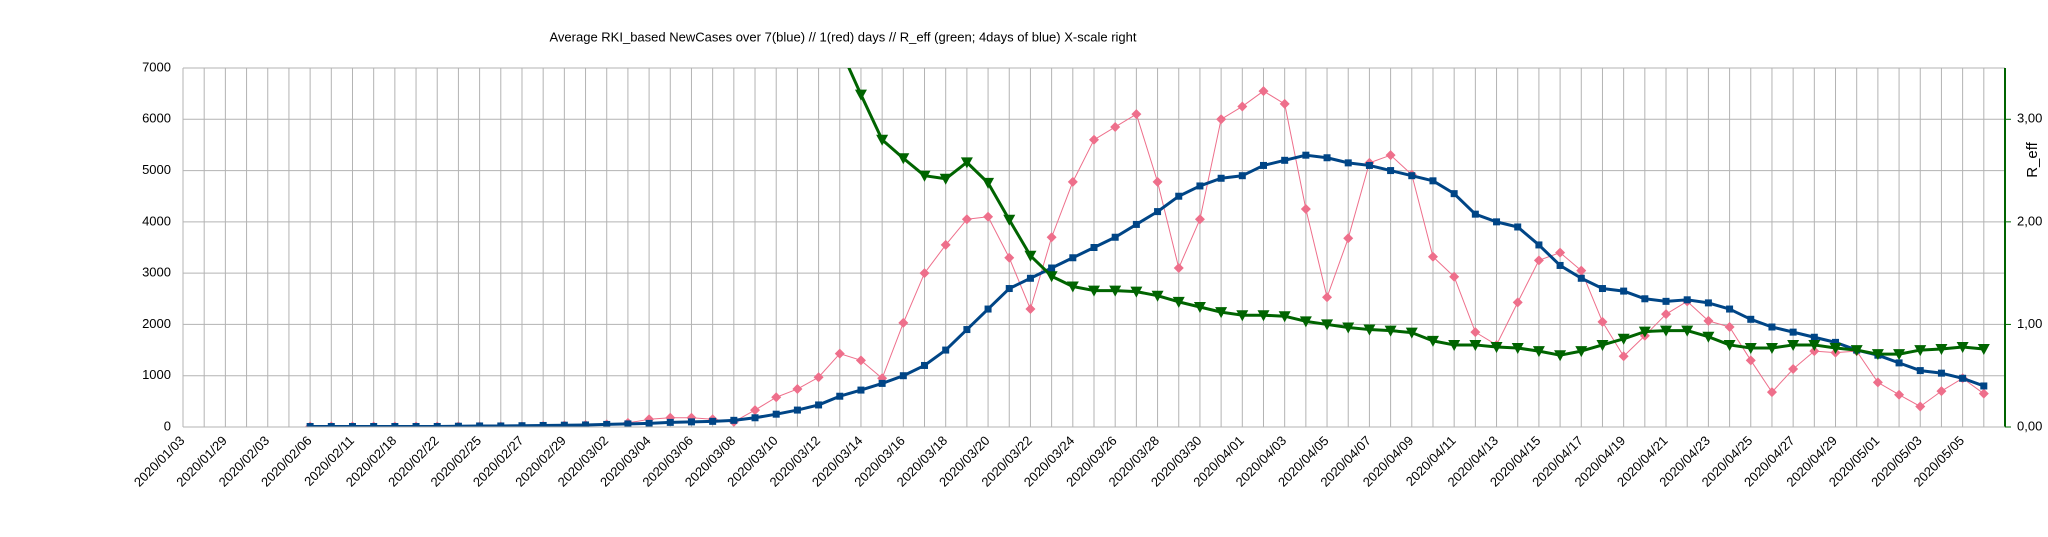 This screenshot has width=2048, height=537. What do you see at coordinates (167, 425) in the screenshot?
I see `y-tick-label: 0` at bounding box center [167, 425].